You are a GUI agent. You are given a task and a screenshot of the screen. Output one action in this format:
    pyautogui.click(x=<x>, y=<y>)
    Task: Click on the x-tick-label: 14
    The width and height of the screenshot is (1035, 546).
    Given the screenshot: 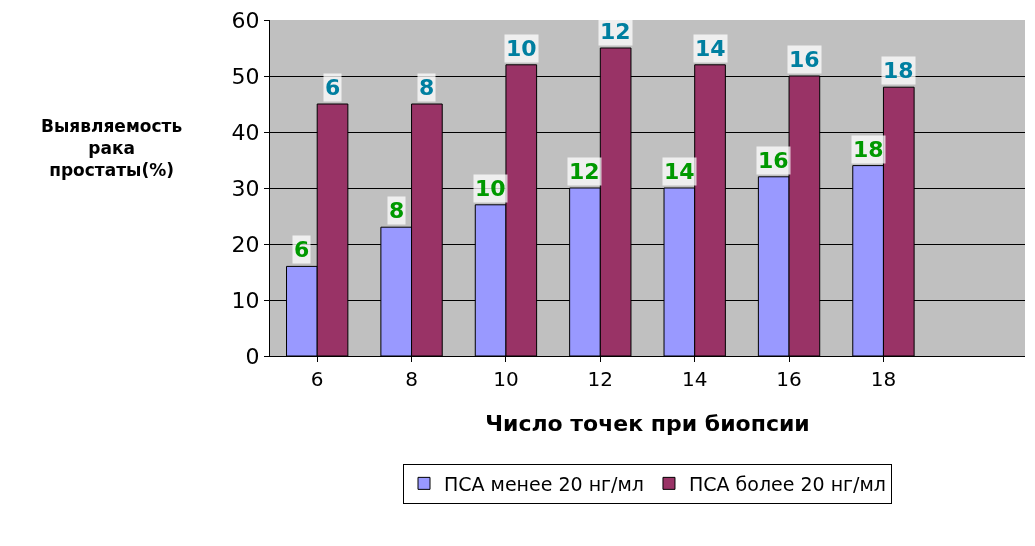 What is the action you would take?
    pyautogui.click(x=694, y=379)
    